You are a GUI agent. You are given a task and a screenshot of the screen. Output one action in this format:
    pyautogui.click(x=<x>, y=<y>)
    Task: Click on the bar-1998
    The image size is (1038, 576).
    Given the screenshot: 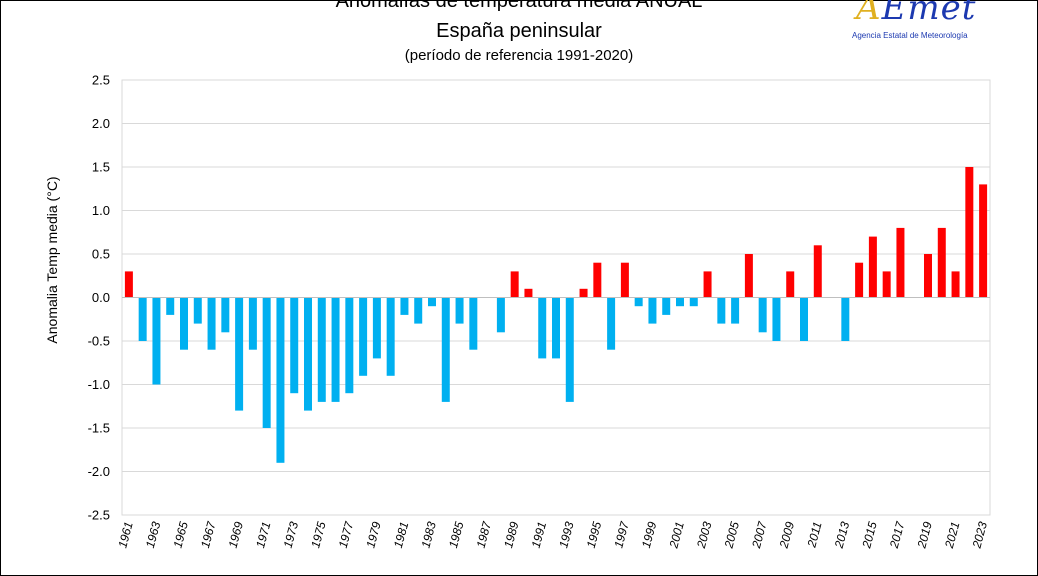 What is the action you would take?
    pyautogui.click(x=638, y=302)
    